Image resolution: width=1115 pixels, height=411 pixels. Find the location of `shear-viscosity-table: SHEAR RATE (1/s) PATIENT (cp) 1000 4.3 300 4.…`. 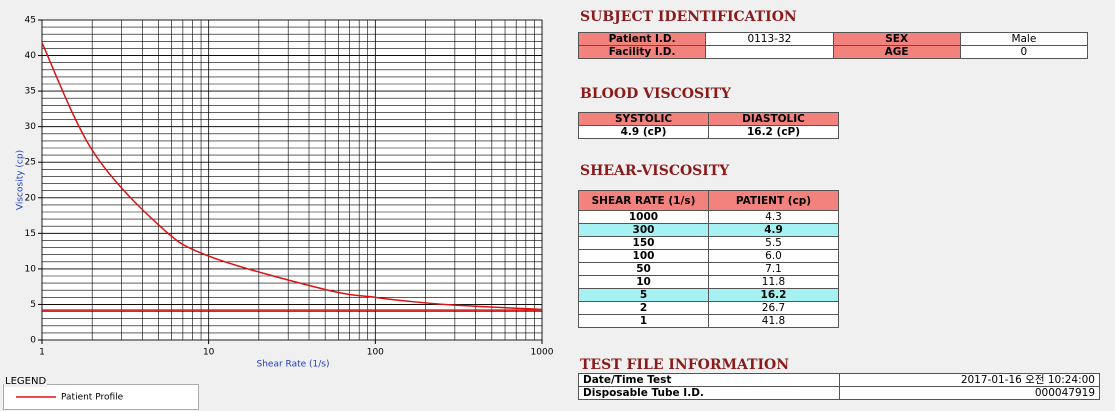

shear-viscosity-table: SHEAR RATE (1/s) PATIENT (cp) 1000 4.3 300 4.… is located at coordinates (708, 259).